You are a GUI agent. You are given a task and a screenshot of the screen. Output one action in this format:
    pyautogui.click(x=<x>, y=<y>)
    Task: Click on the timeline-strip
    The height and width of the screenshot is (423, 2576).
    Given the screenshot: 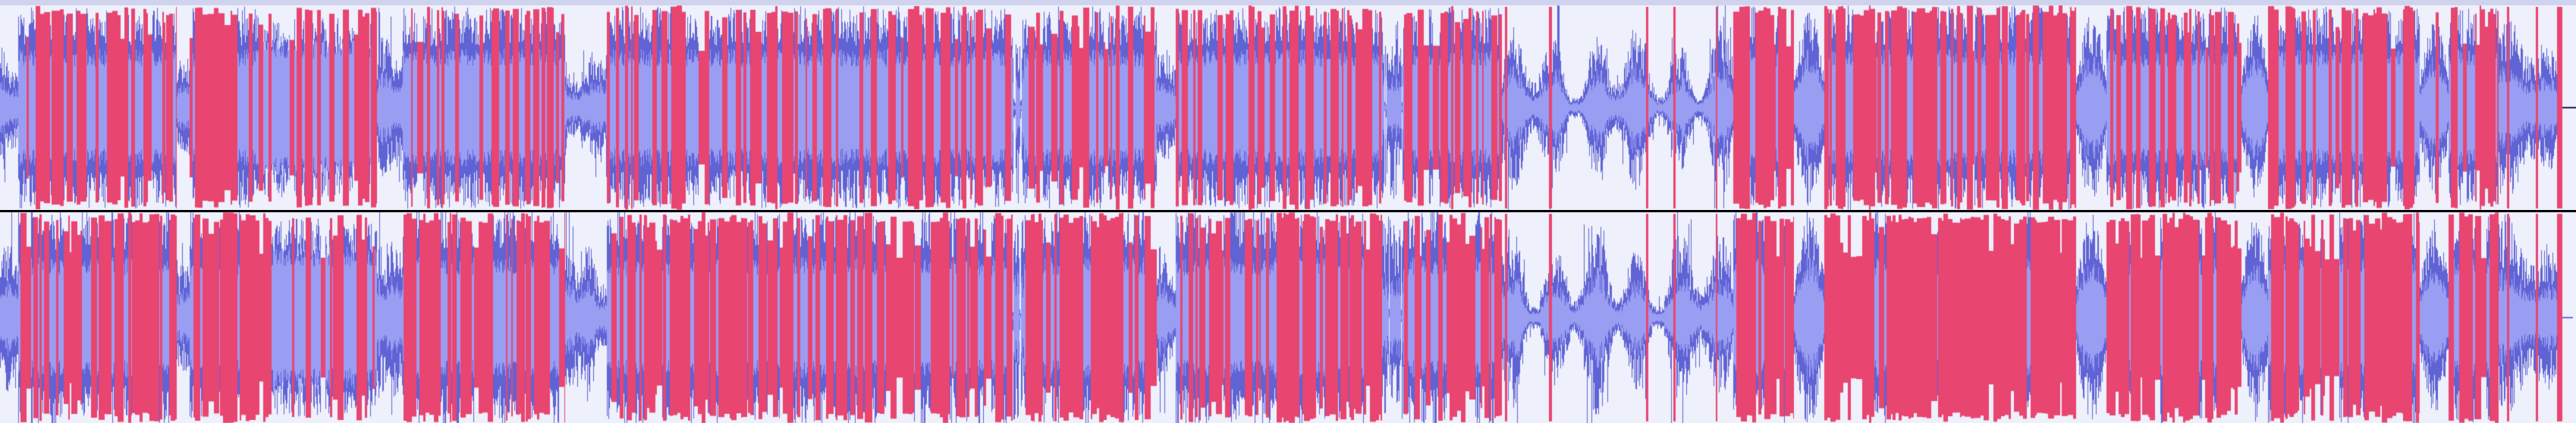 What is the action you would take?
    pyautogui.click(x=1288, y=2)
    